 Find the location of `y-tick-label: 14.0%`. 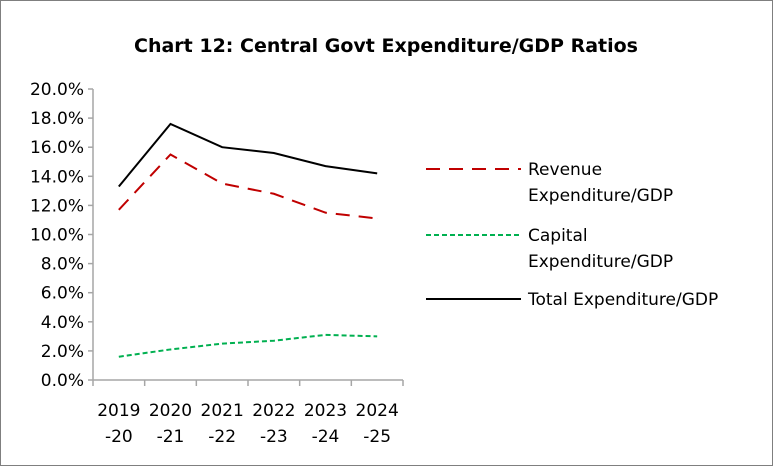

y-tick-label: 14.0% is located at coordinates (57, 177).